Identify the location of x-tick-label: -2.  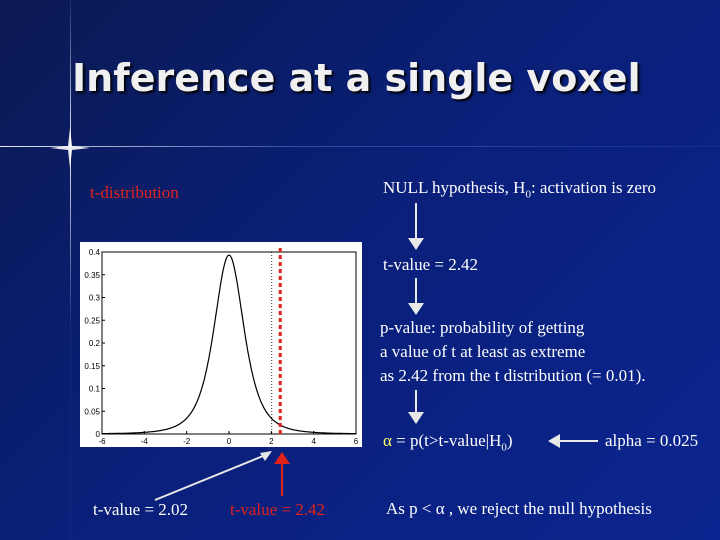
(187, 441).